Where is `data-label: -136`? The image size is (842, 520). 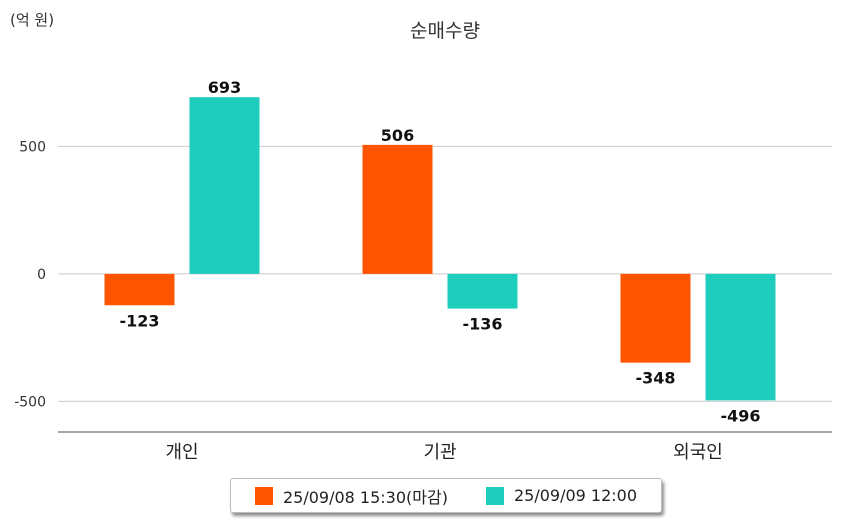
data-label: -136 is located at coordinates (482, 324).